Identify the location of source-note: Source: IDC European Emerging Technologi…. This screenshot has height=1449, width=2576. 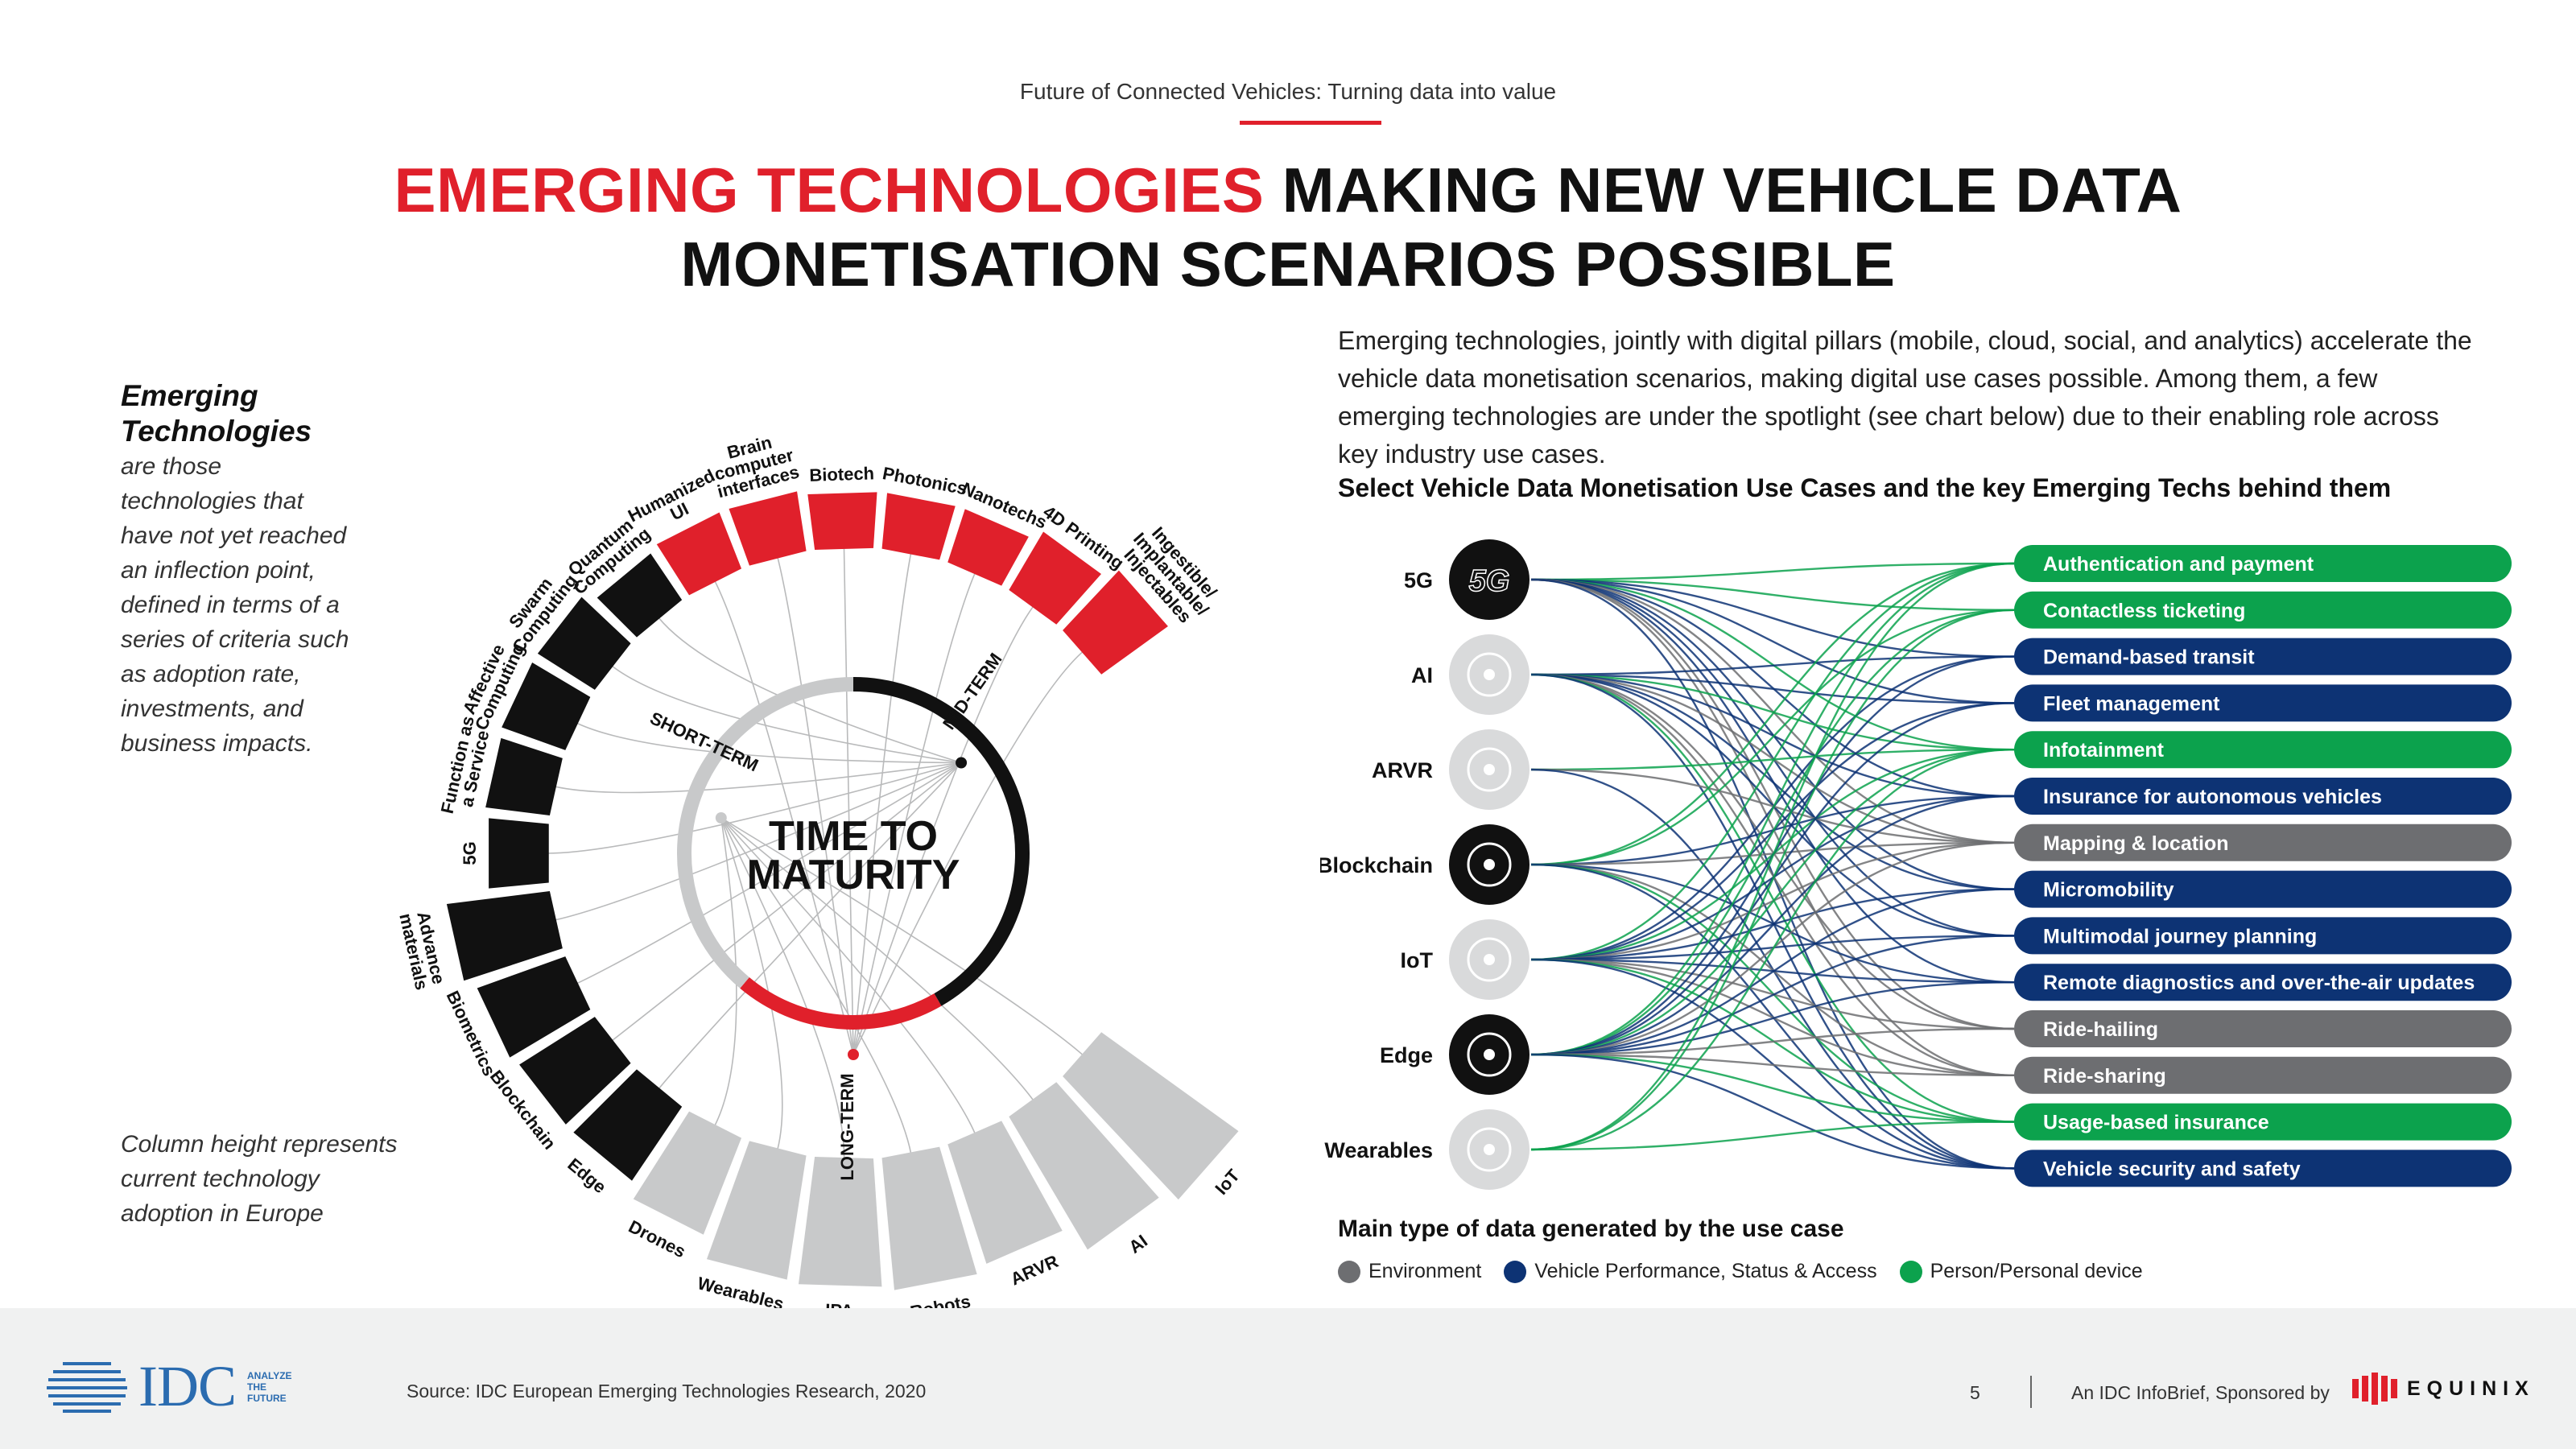
(667, 1391).